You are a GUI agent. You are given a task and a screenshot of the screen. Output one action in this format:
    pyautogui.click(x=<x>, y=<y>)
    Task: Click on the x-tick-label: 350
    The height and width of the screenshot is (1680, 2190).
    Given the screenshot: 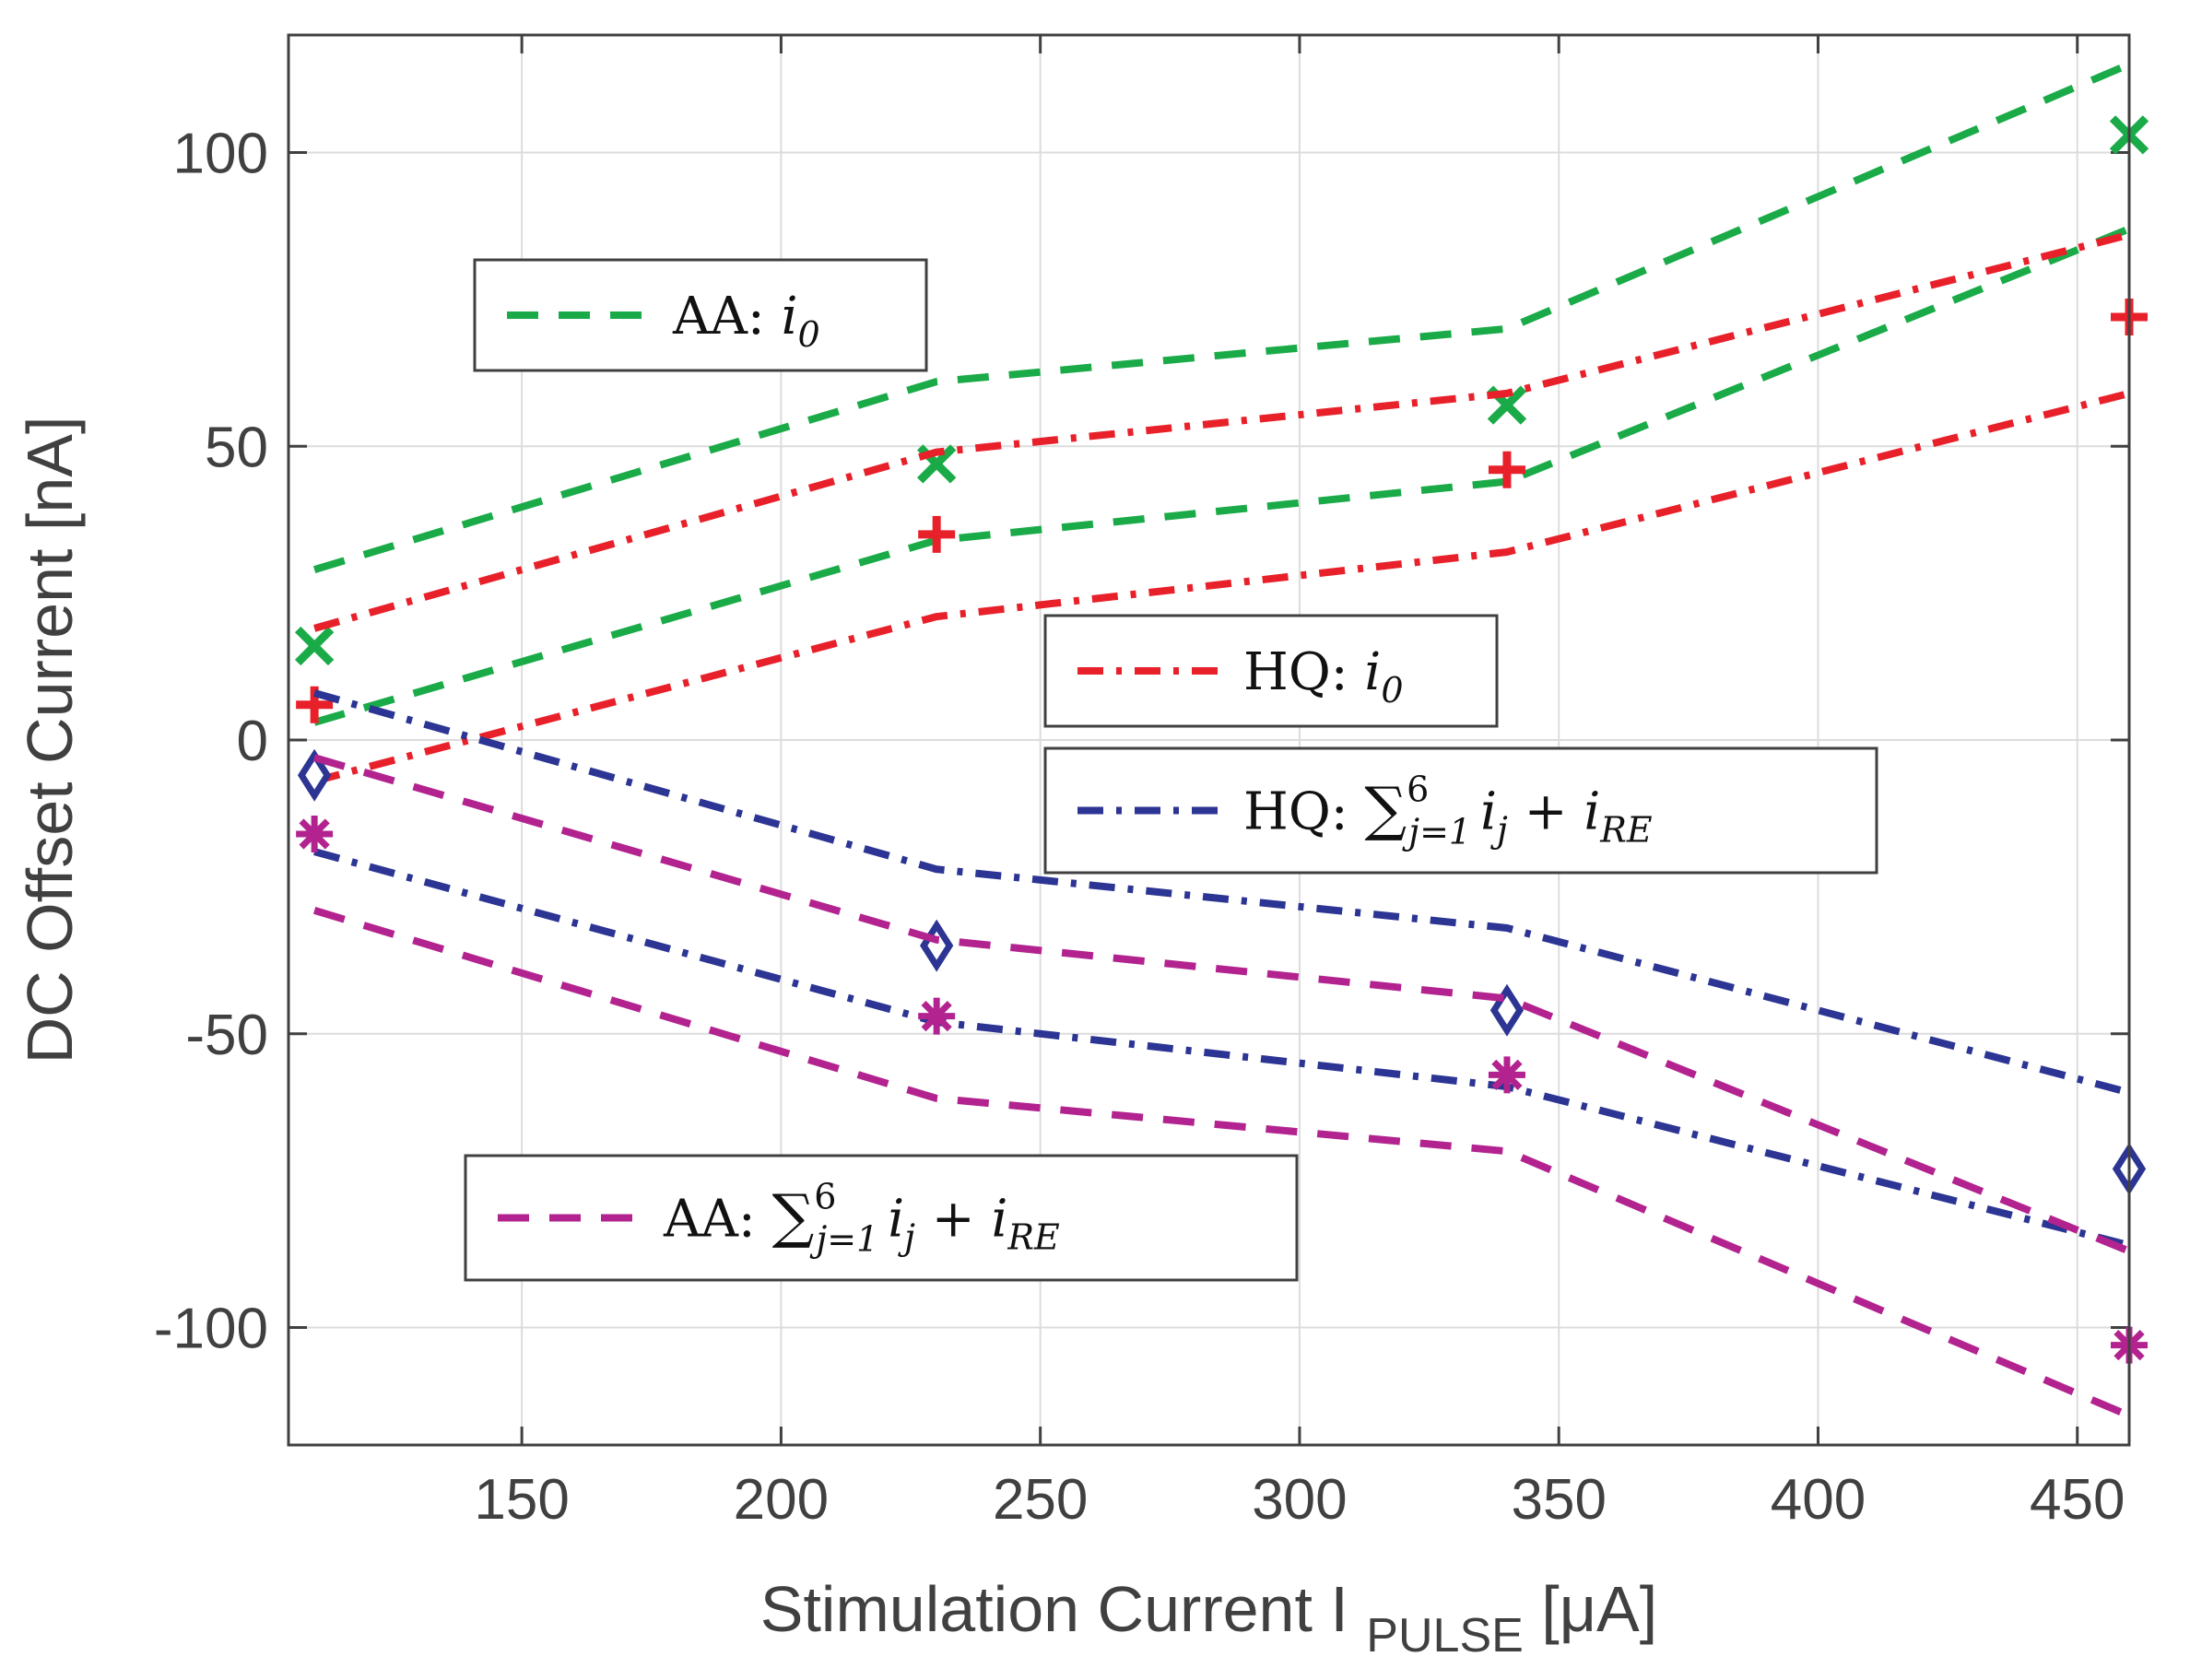 What is the action you would take?
    pyautogui.click(x=1558, y=1500)
    